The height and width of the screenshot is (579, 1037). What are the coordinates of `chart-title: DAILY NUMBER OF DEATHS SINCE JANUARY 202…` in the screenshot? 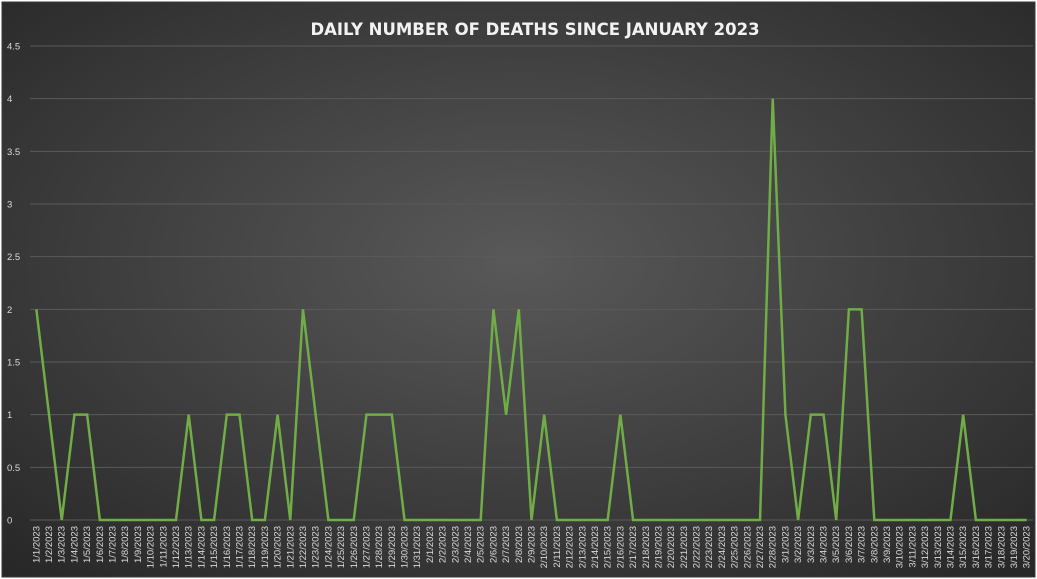 It's located at (534, 29).